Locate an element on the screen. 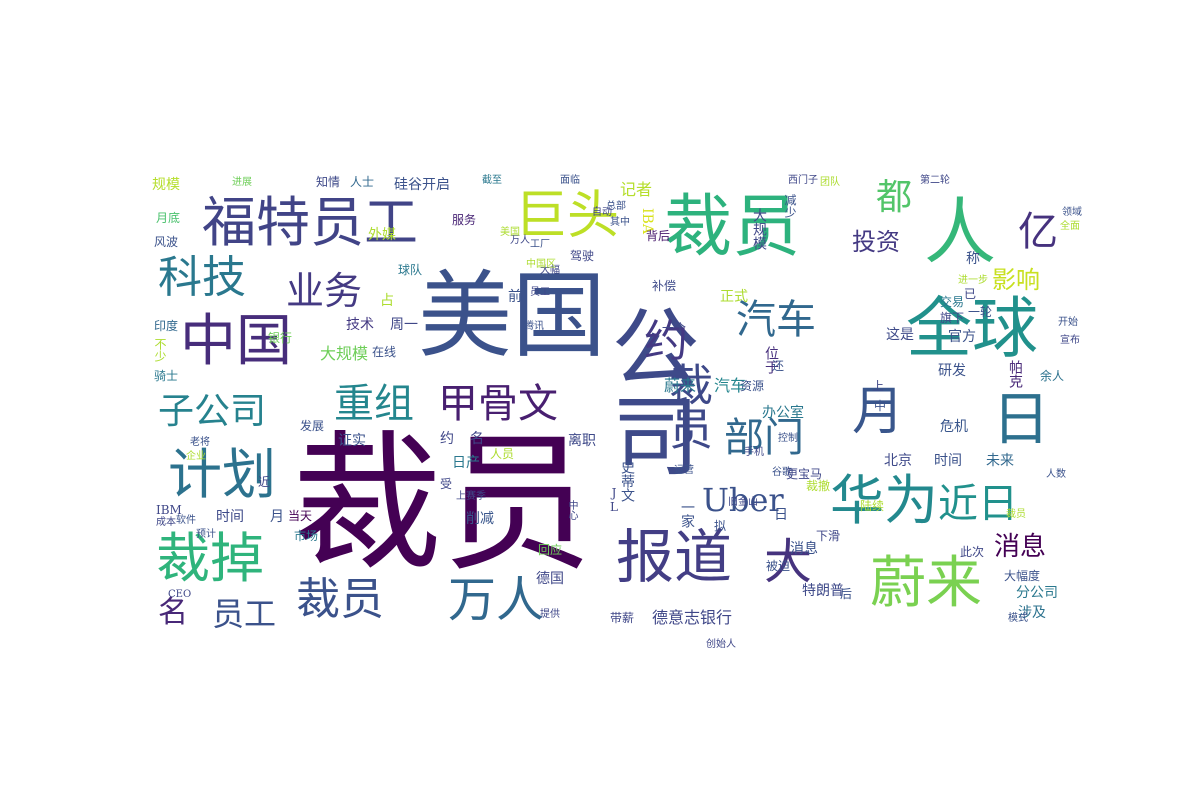  word-48: 服务 is located at coordinates (464, 220).